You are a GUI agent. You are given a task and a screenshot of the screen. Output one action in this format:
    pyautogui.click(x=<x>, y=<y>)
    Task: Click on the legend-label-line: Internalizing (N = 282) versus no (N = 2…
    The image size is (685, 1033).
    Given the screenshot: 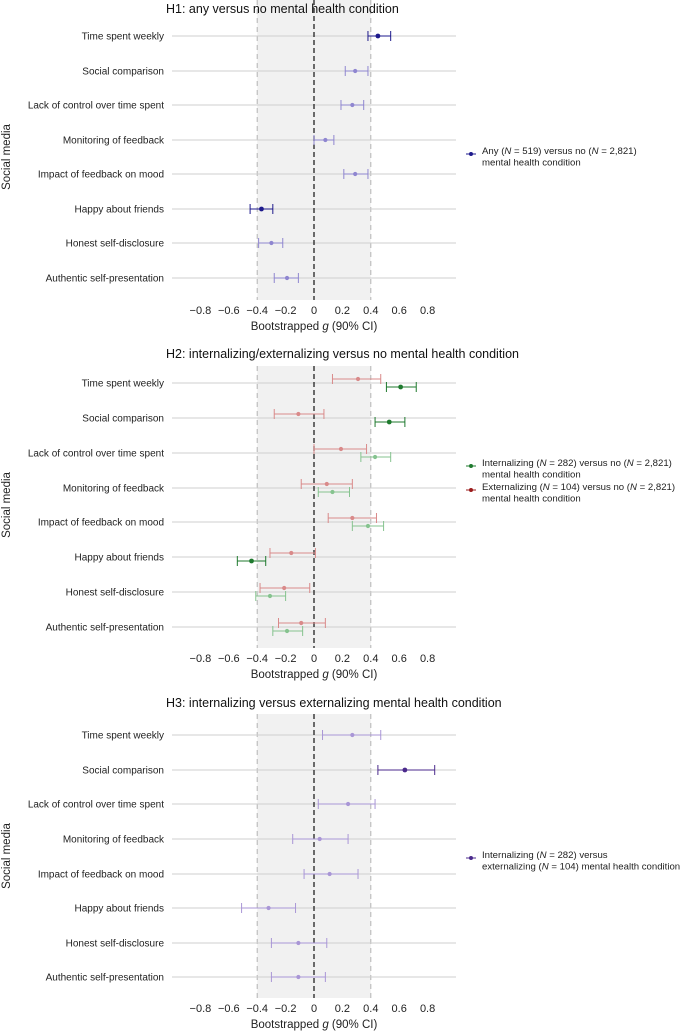 What is the action you would take?
    pyautogui.click(x=577, y=463)
    